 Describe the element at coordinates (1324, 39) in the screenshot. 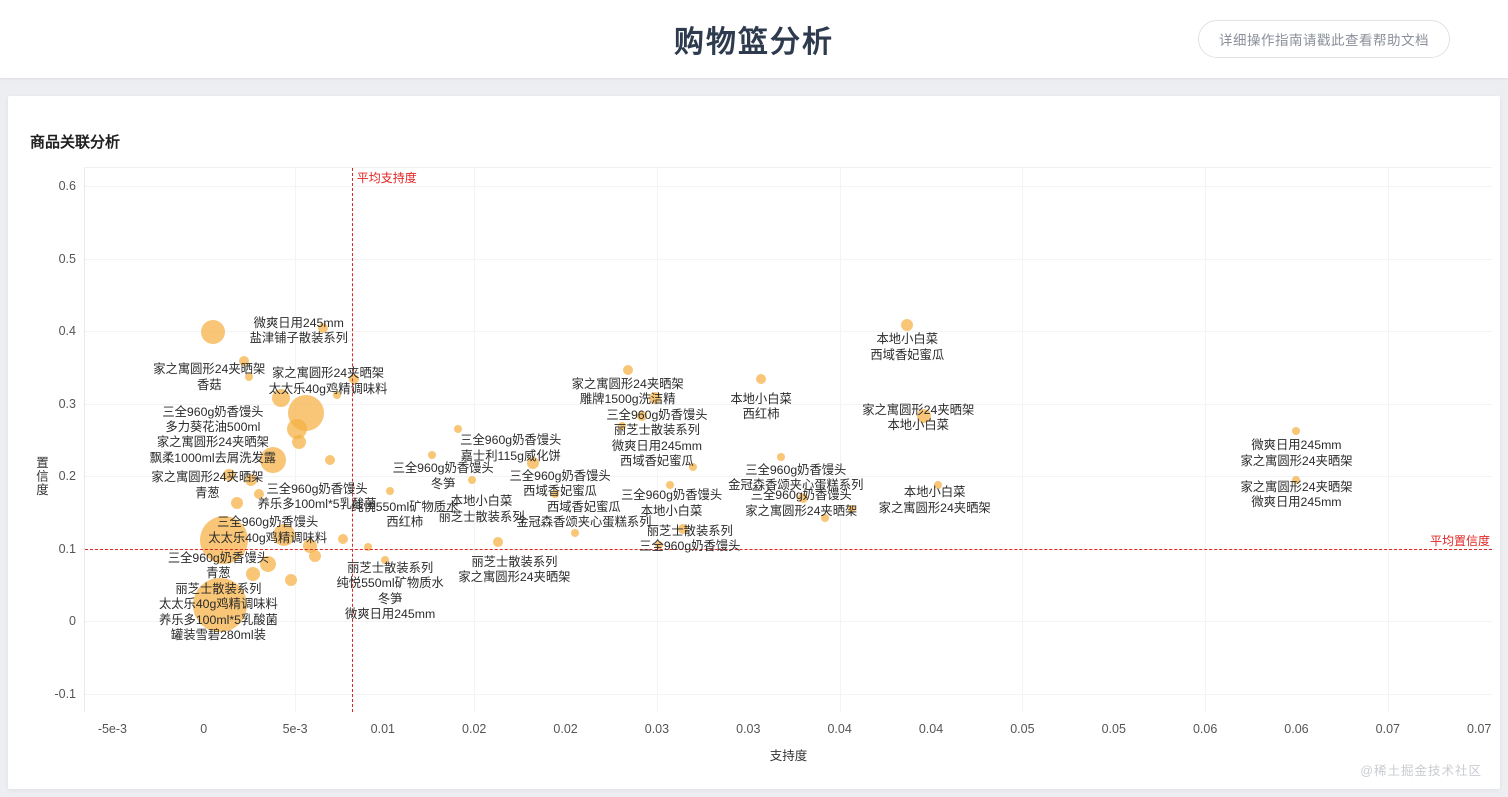

I see `help-doc-button: 详细操作指南请戳此查看帮助文档` at that location.